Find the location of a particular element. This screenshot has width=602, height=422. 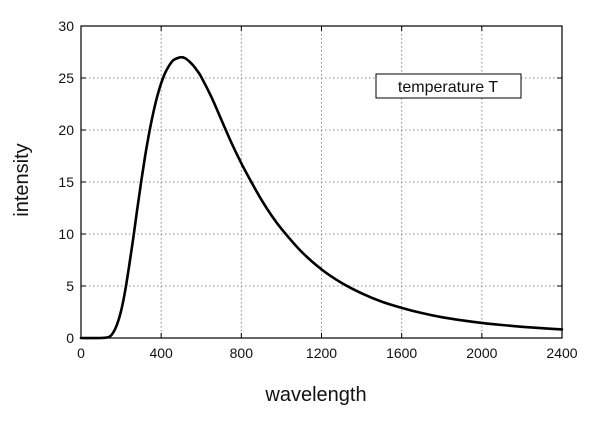

legend-box is located at coordinates (448, 86).